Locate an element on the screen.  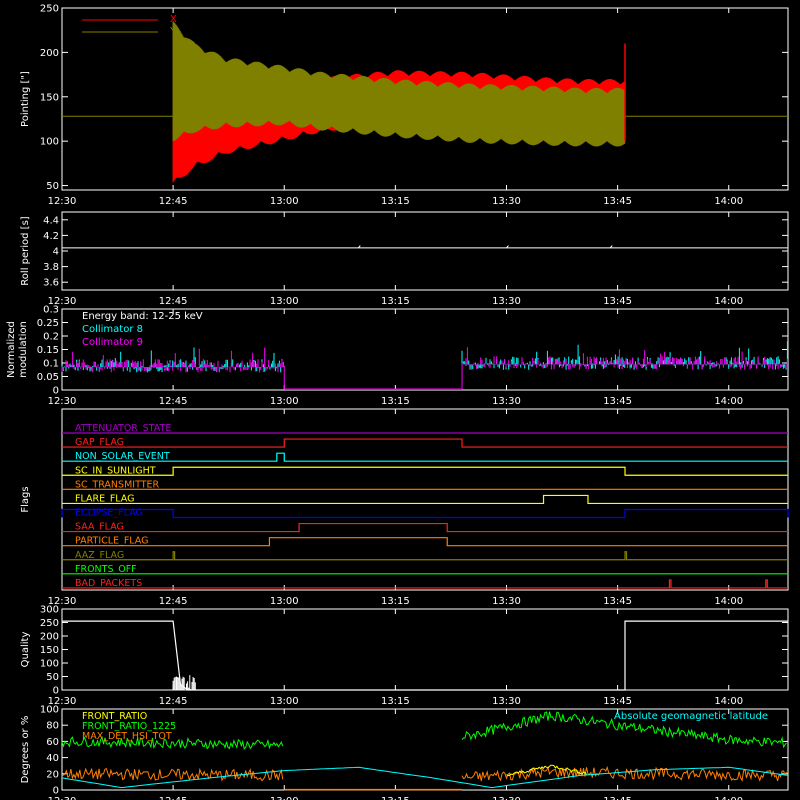
flag-line-flare_flag is located at coordinates (425, 499).